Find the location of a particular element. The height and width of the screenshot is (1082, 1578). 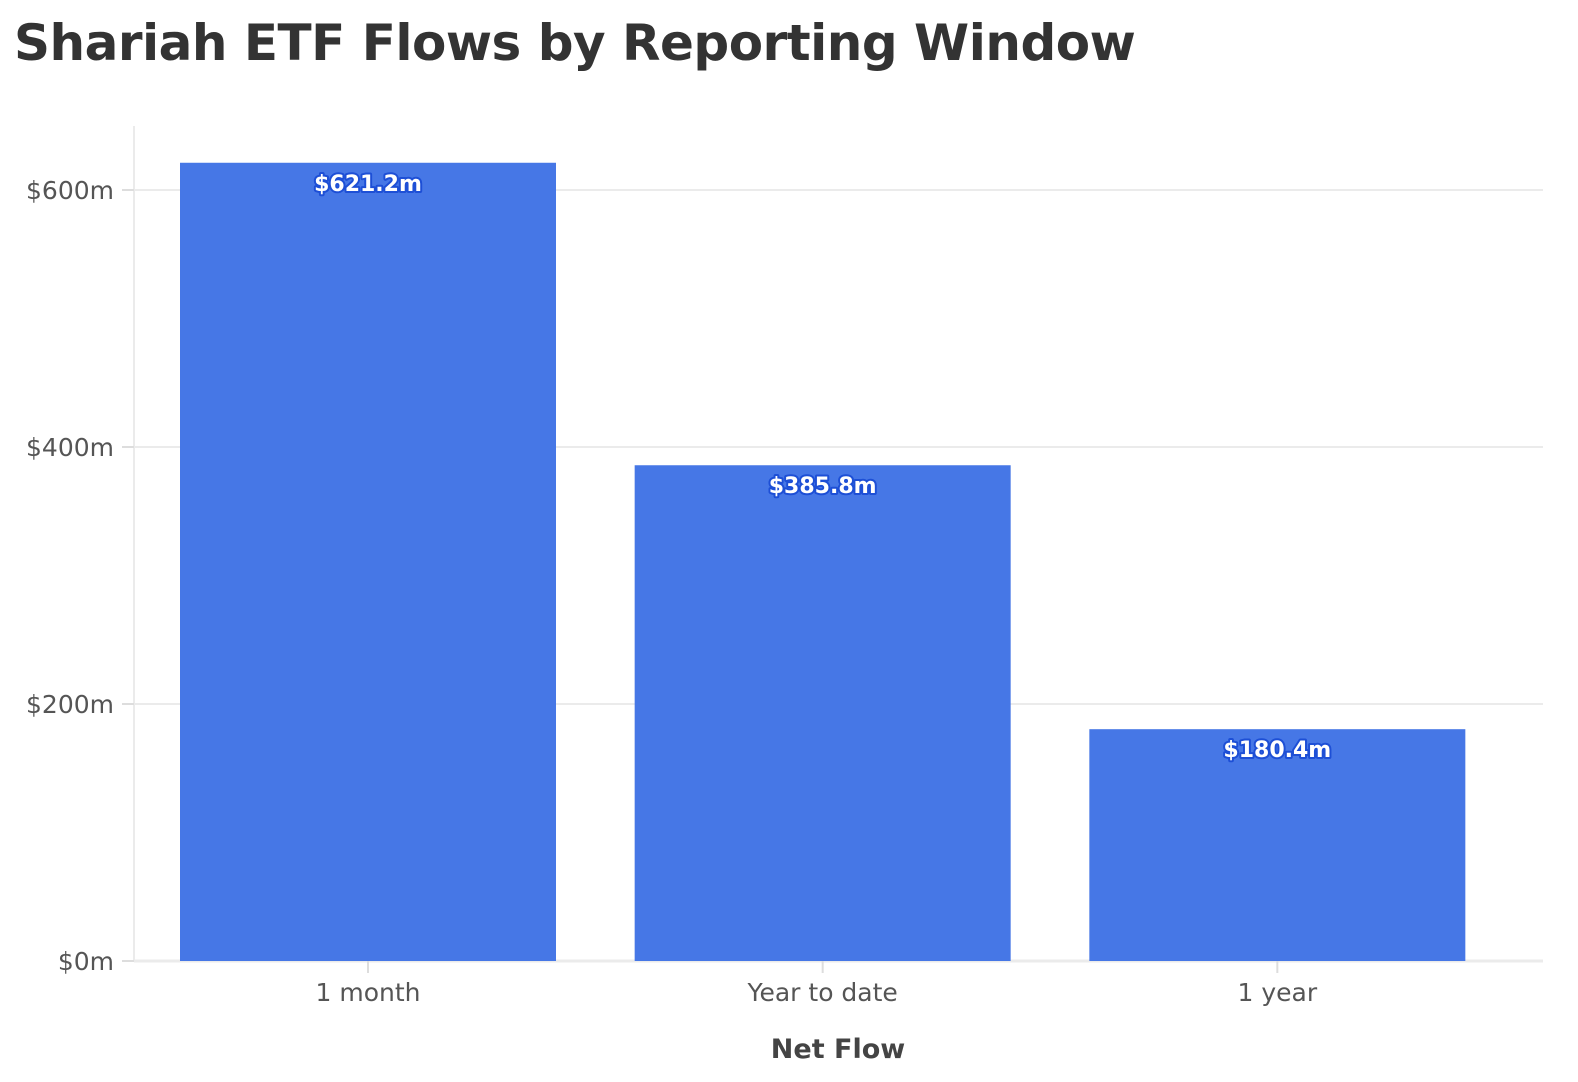

data-label: $180.4m is located at coordinates (1277, 750).